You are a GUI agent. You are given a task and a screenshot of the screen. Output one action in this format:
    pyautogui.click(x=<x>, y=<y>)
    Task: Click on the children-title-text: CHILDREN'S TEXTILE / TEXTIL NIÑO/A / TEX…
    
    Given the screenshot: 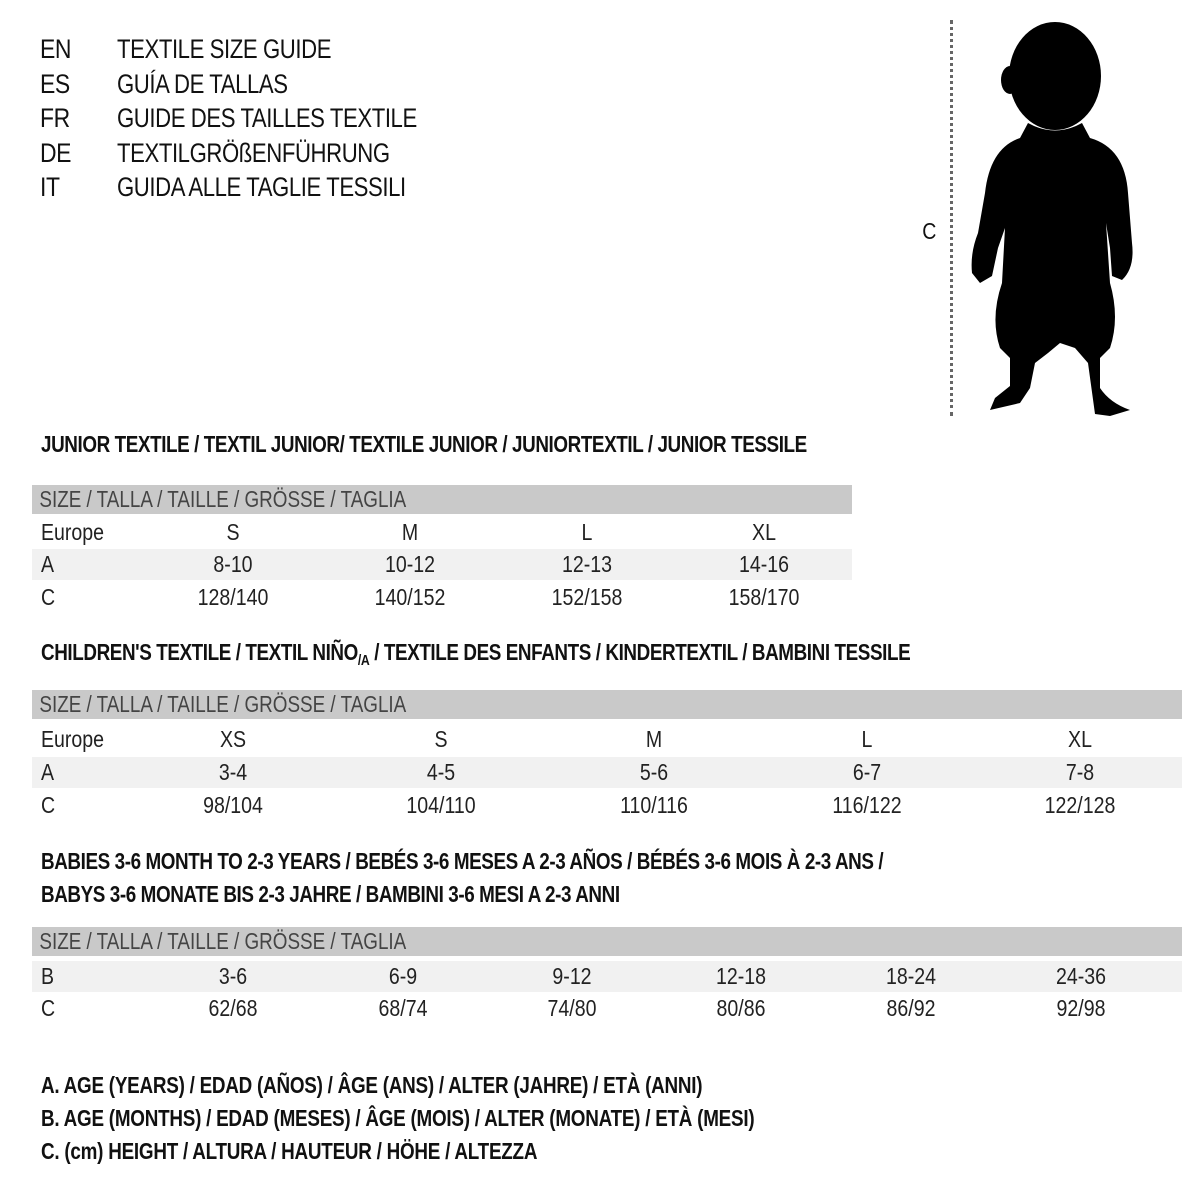 What is the action you would take?
    pyautogui.click(x=476, y=654)
    